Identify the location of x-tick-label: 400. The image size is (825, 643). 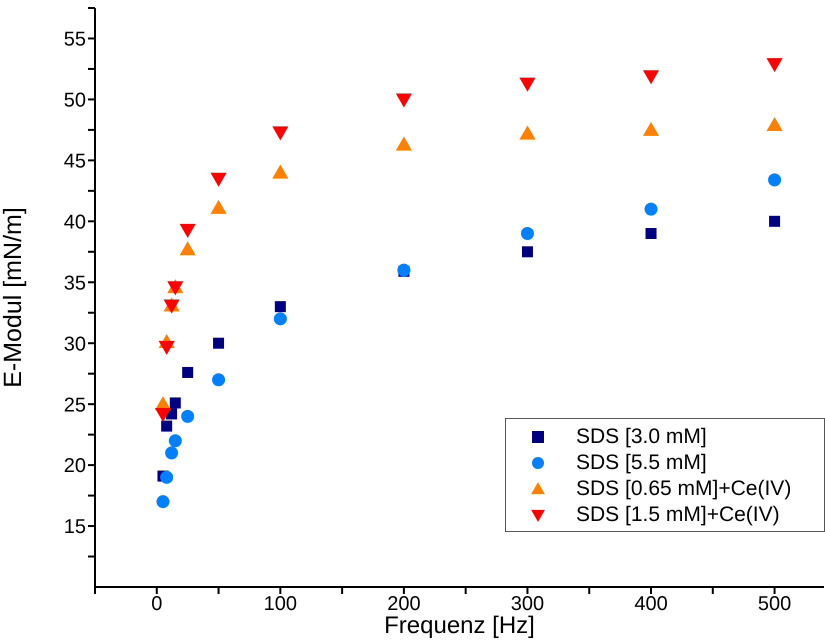
(651, 604).